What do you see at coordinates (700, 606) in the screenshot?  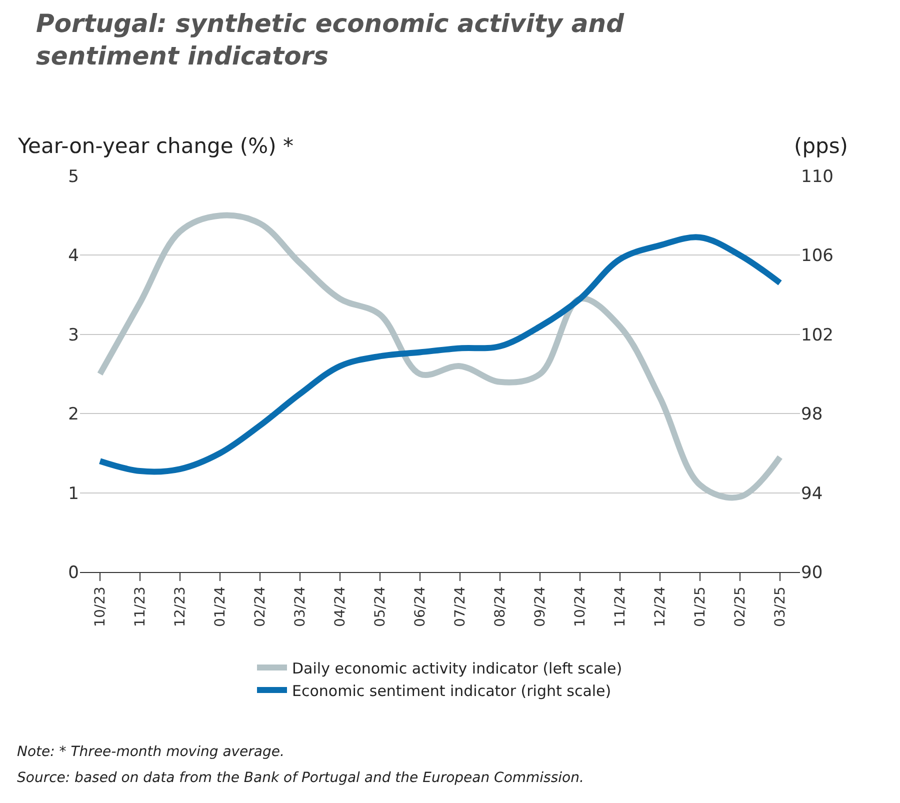 I see `x-tick-label: 01/25` at bounding box center [700, 606].